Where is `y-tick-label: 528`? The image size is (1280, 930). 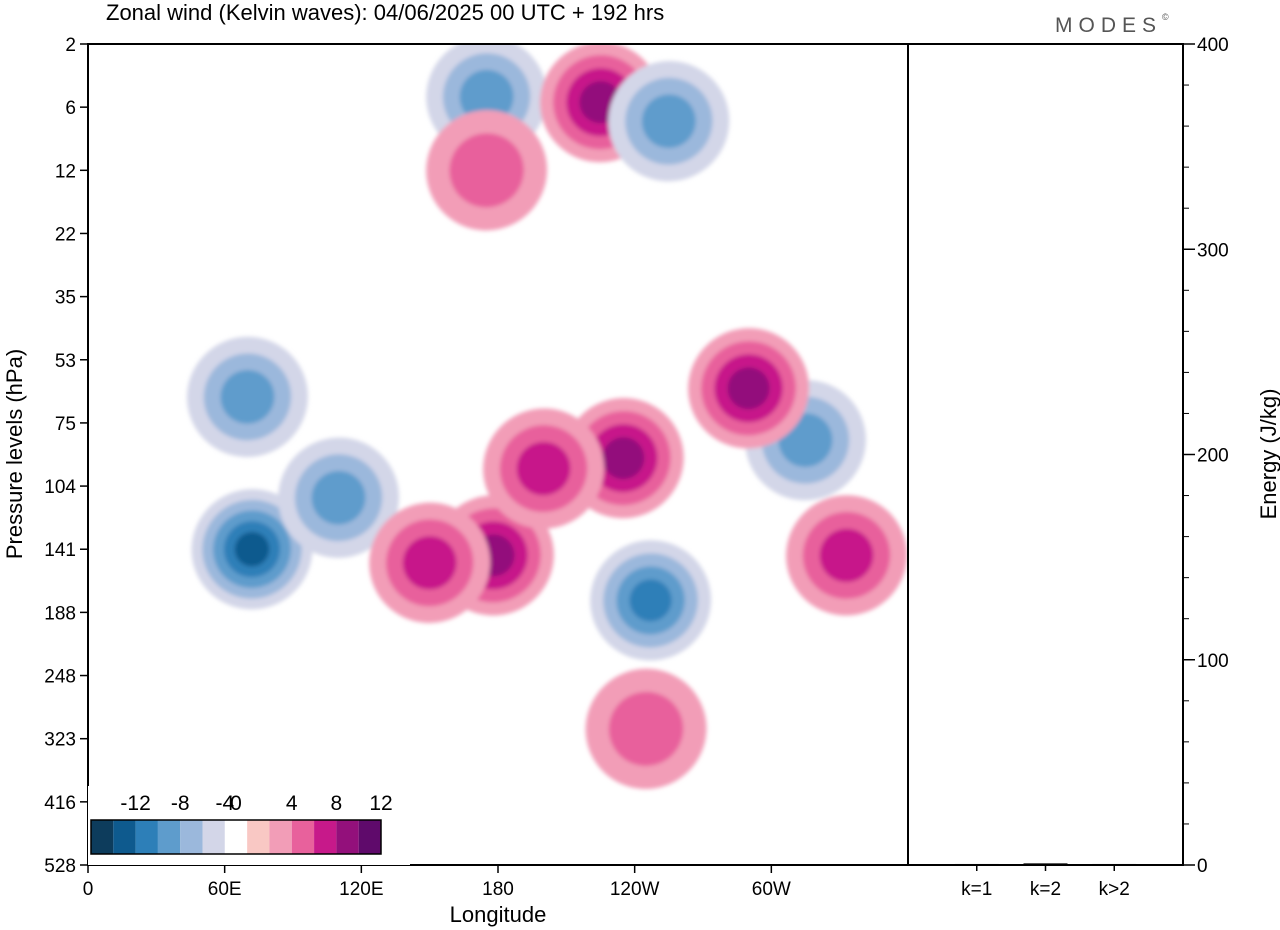
y-tick-label: 528 is located at coordinates (60, 866).